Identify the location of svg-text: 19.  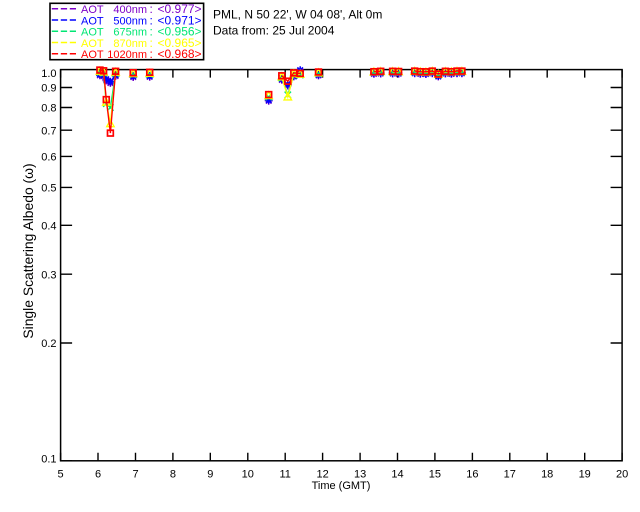
(585, 475).